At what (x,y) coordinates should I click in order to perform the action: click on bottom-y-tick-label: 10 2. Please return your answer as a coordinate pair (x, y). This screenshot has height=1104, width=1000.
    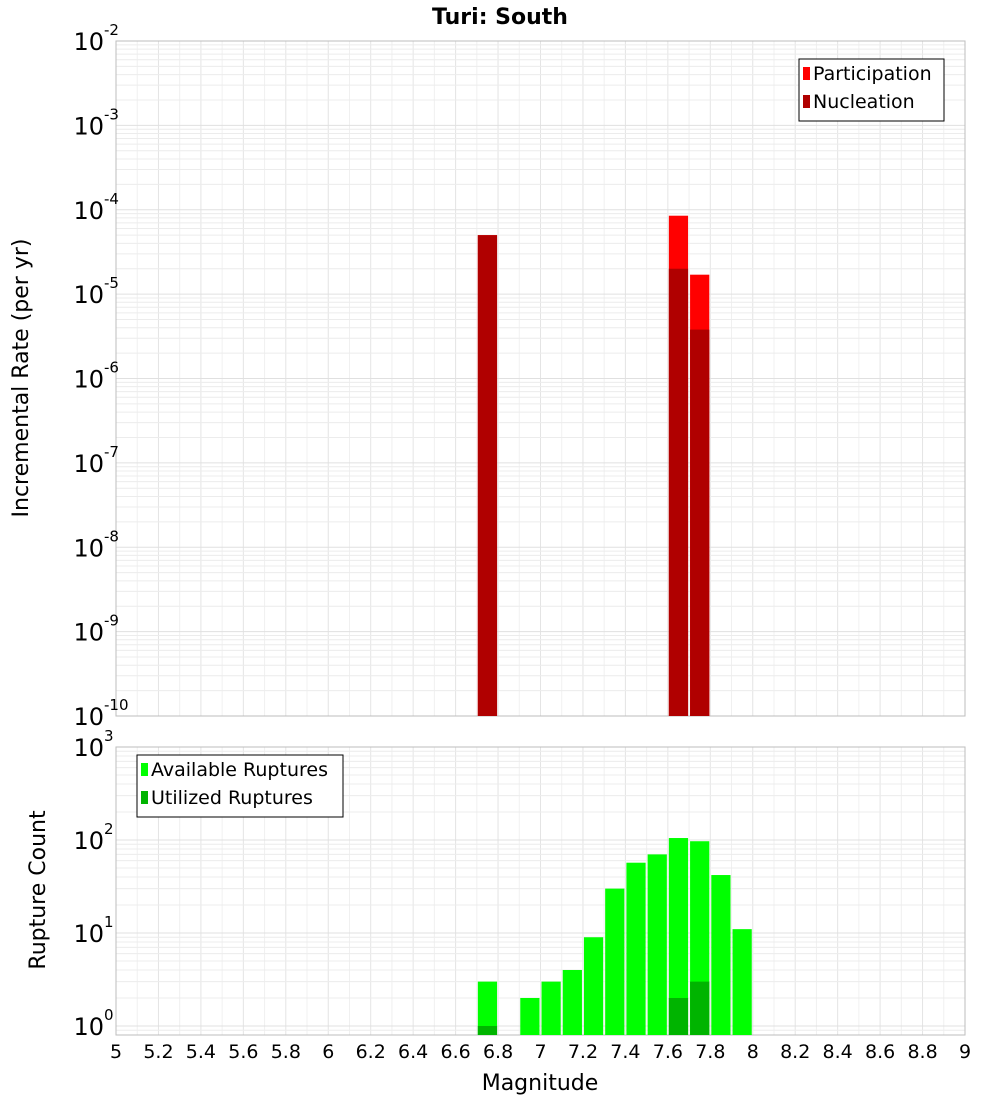
    Looking at the image, I should click on (93, 837).